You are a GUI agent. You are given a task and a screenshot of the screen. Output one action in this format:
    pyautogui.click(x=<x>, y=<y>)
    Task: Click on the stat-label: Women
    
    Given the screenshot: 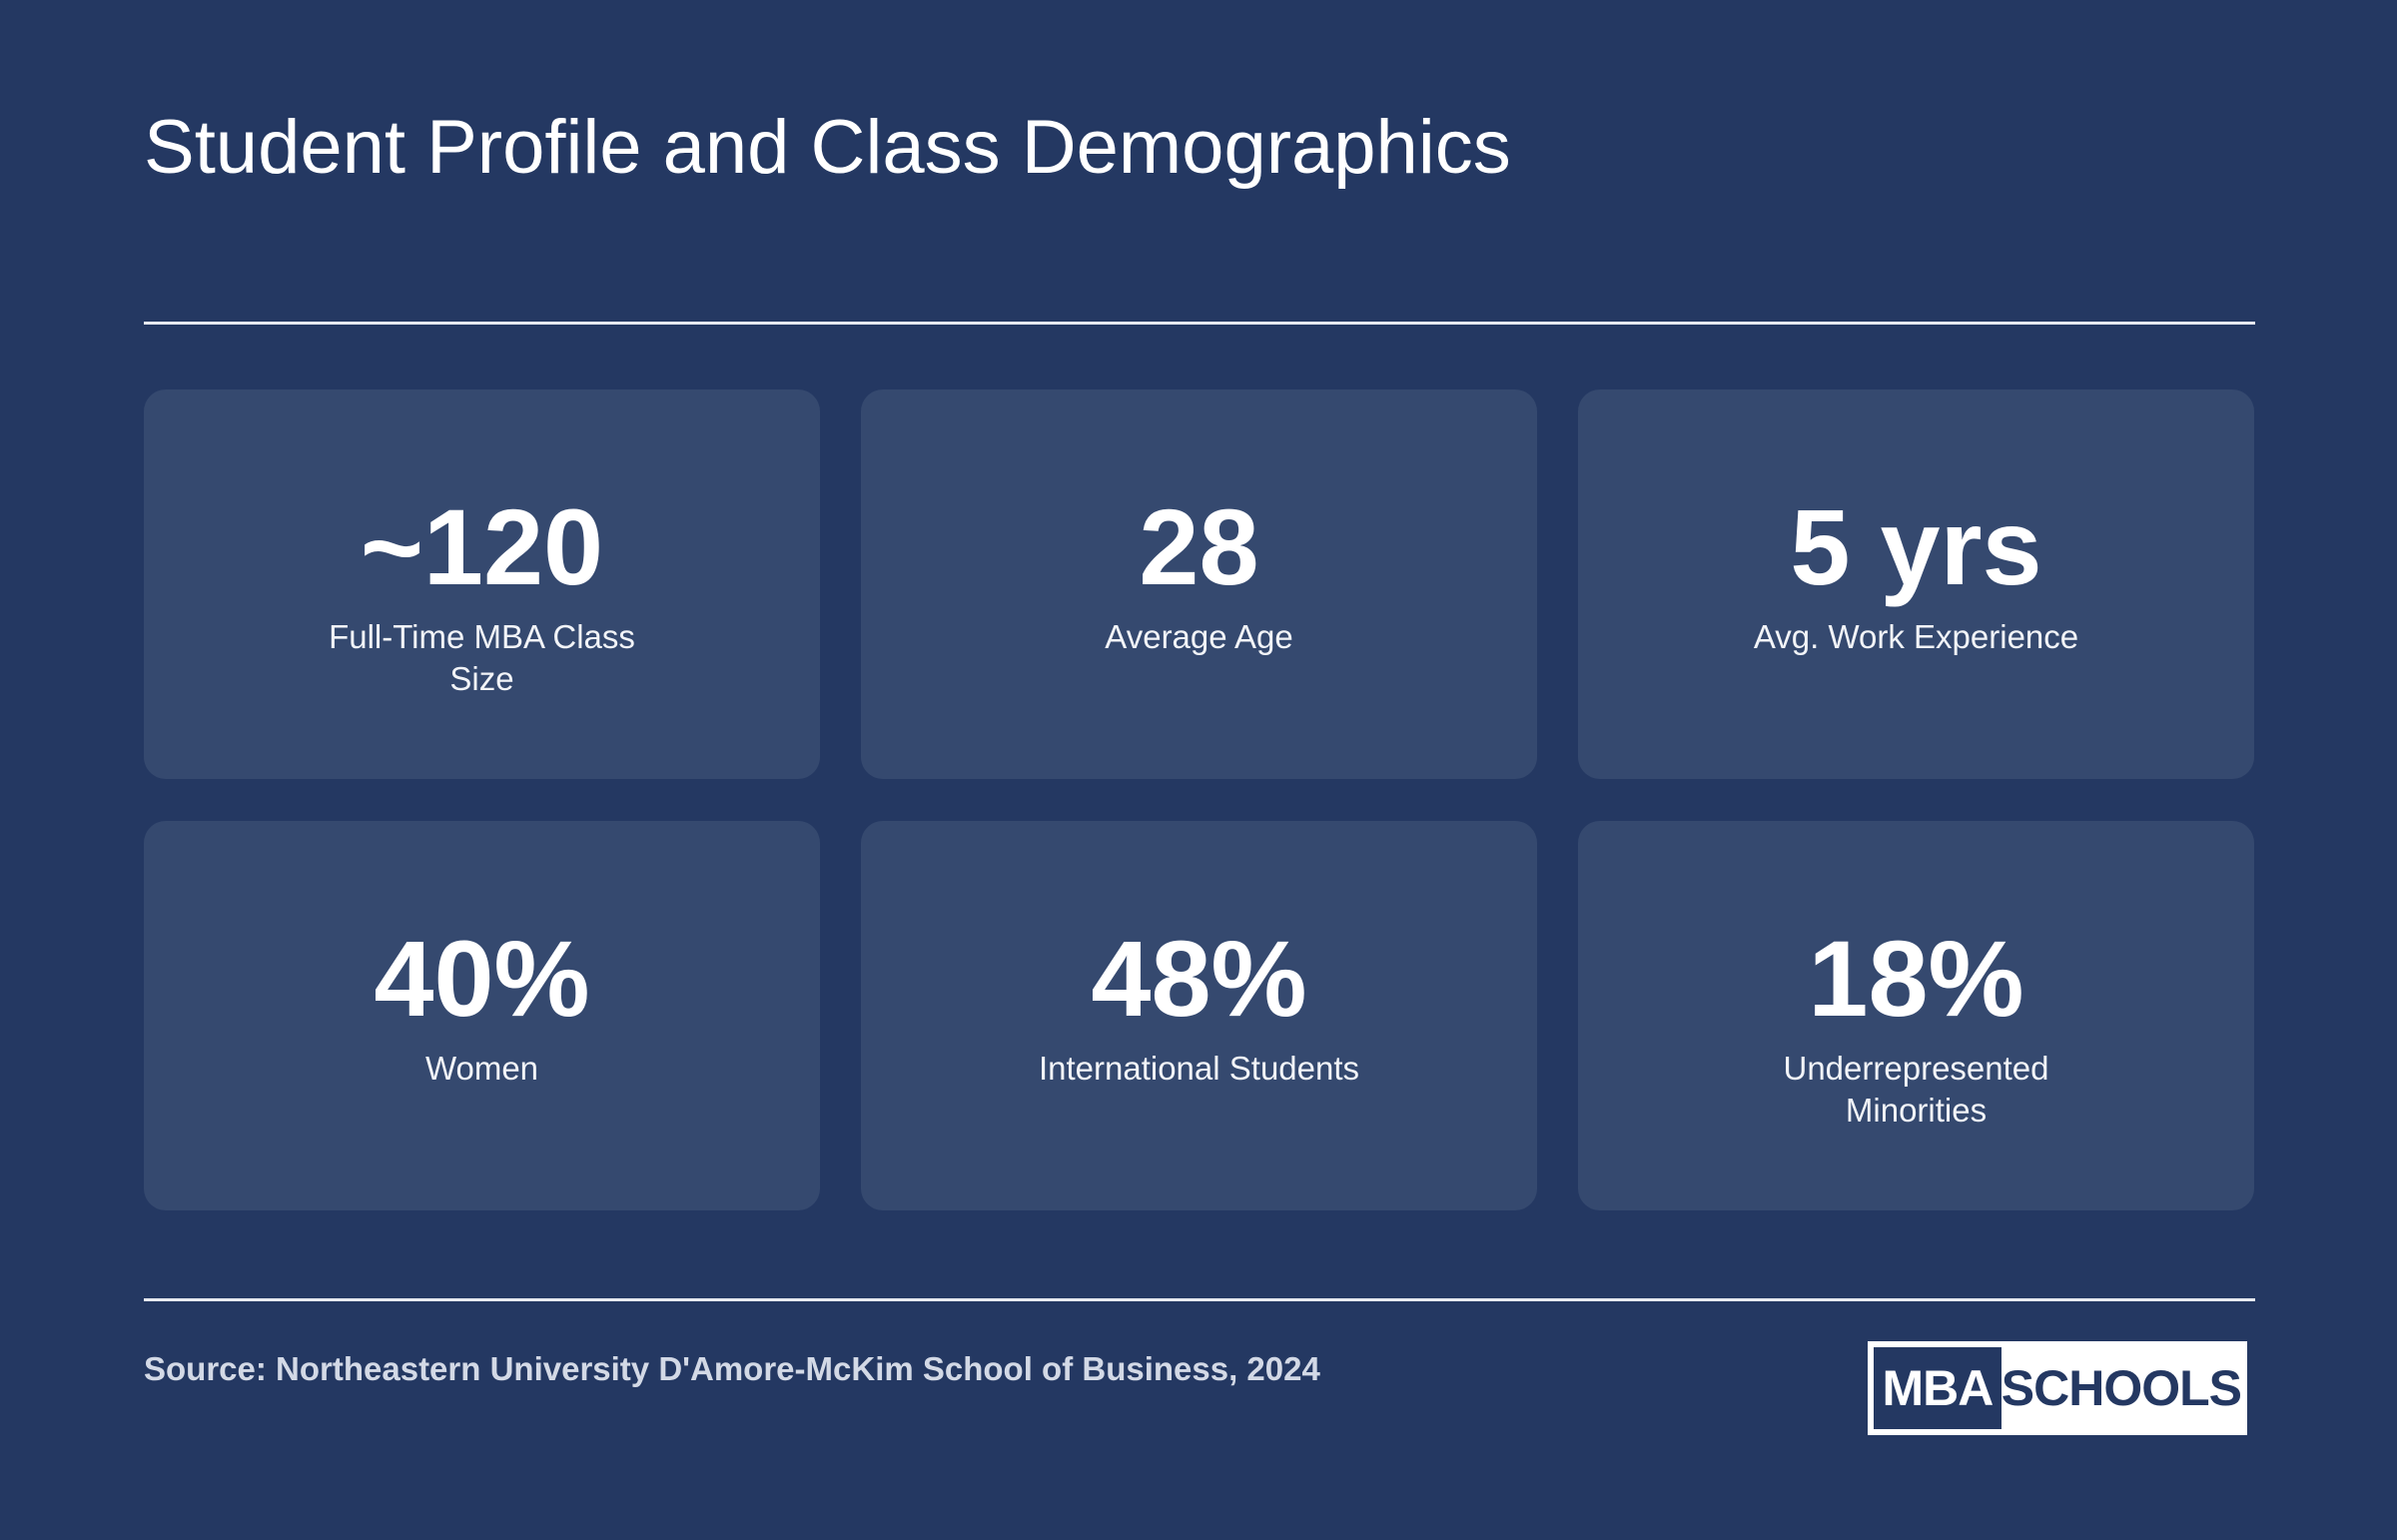 What is the action you would take?
    pyautogui.click(x=482, y=1069)
    